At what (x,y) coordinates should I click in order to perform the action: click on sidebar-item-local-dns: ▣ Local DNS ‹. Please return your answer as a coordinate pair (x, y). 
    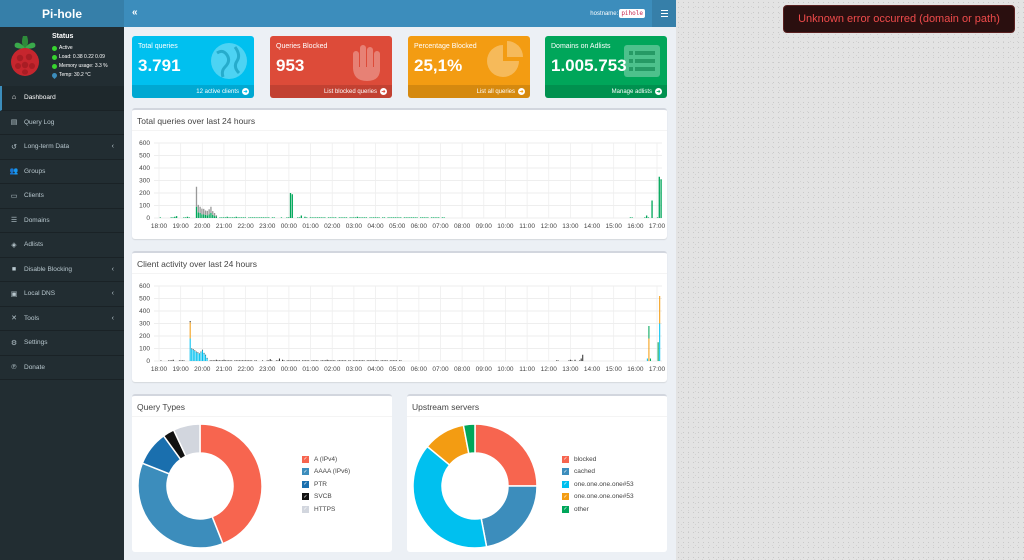
    Looking at the image, I should click on (62, 294).